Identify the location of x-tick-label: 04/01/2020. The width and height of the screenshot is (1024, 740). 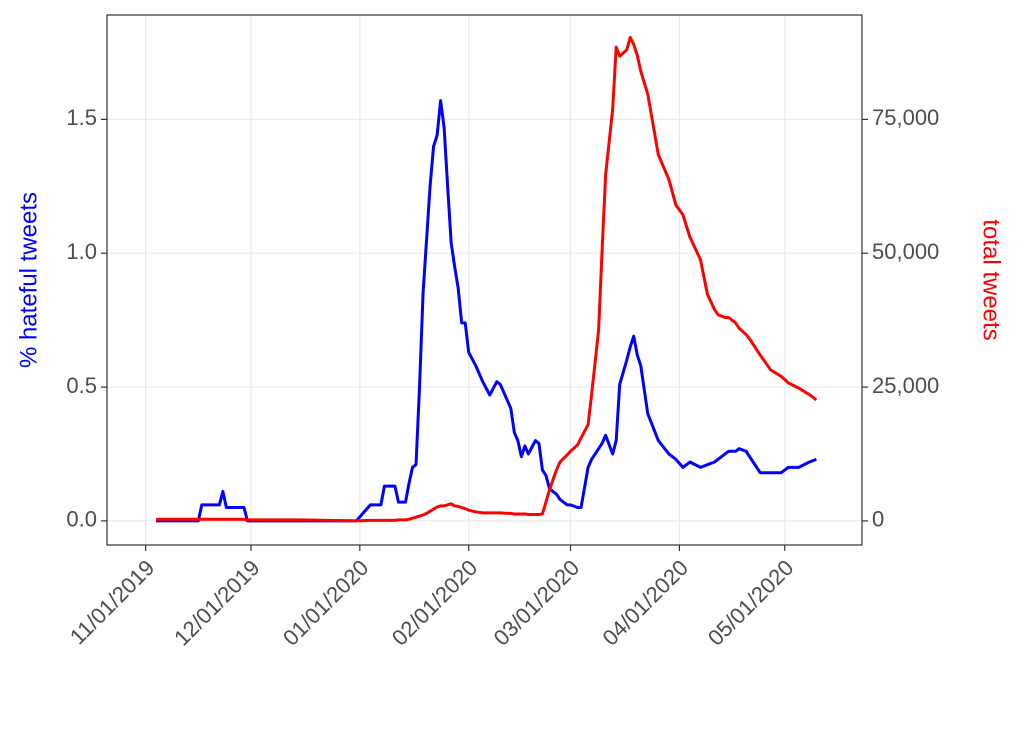
(646, 603).